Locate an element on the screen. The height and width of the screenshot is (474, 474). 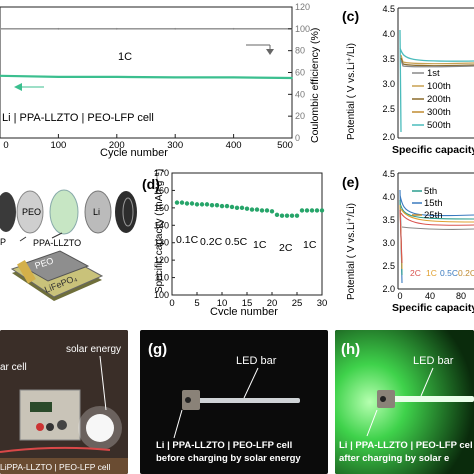
label-peo: PEO is located at coordinates (31, 212).